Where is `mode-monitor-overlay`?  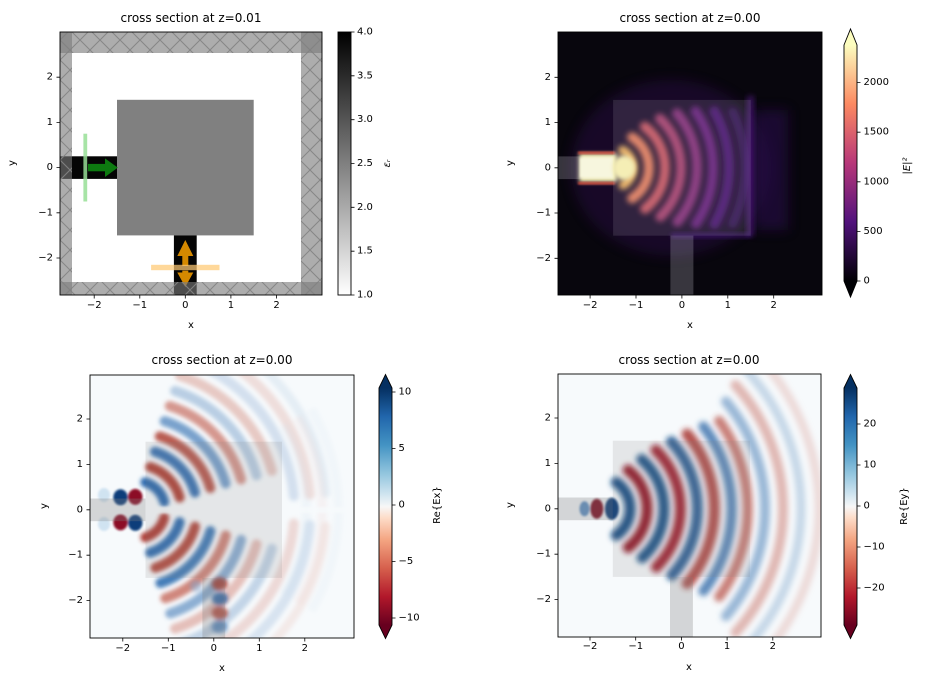 mode-monitor-overlay is located at coordinates (185, 263).